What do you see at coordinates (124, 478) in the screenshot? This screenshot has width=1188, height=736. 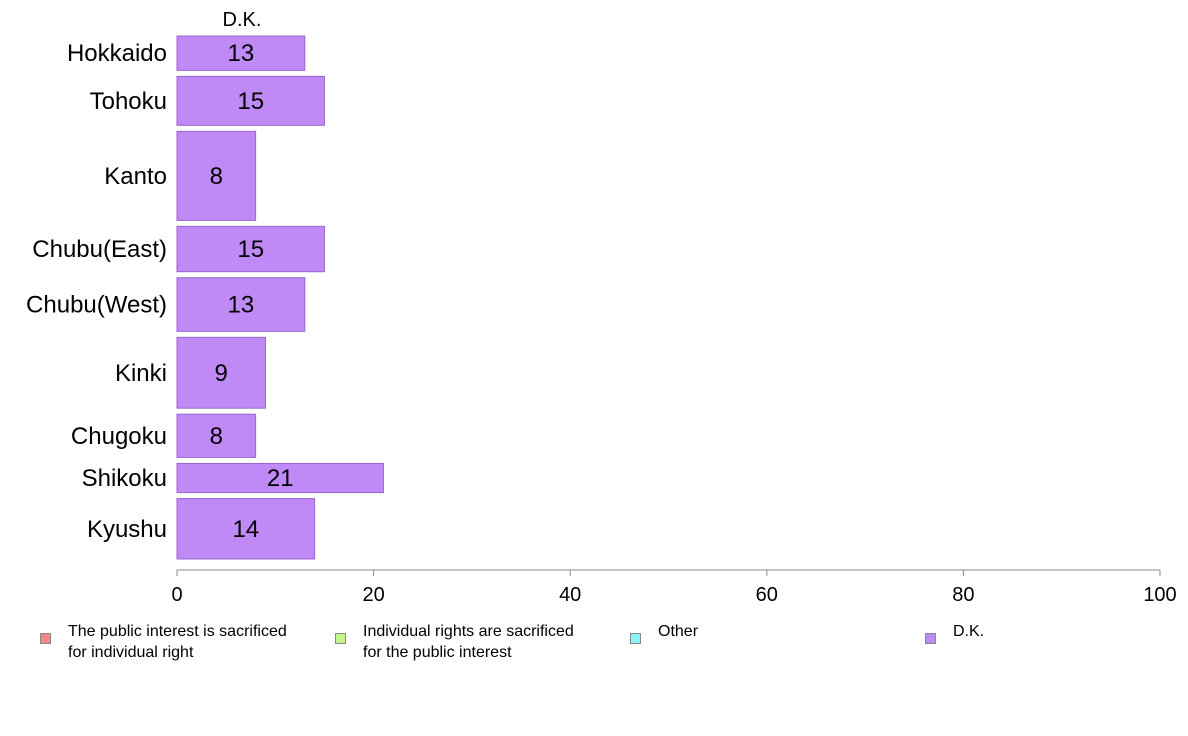 I see `category-label: Shikoku` at bounding box center [124, 478].